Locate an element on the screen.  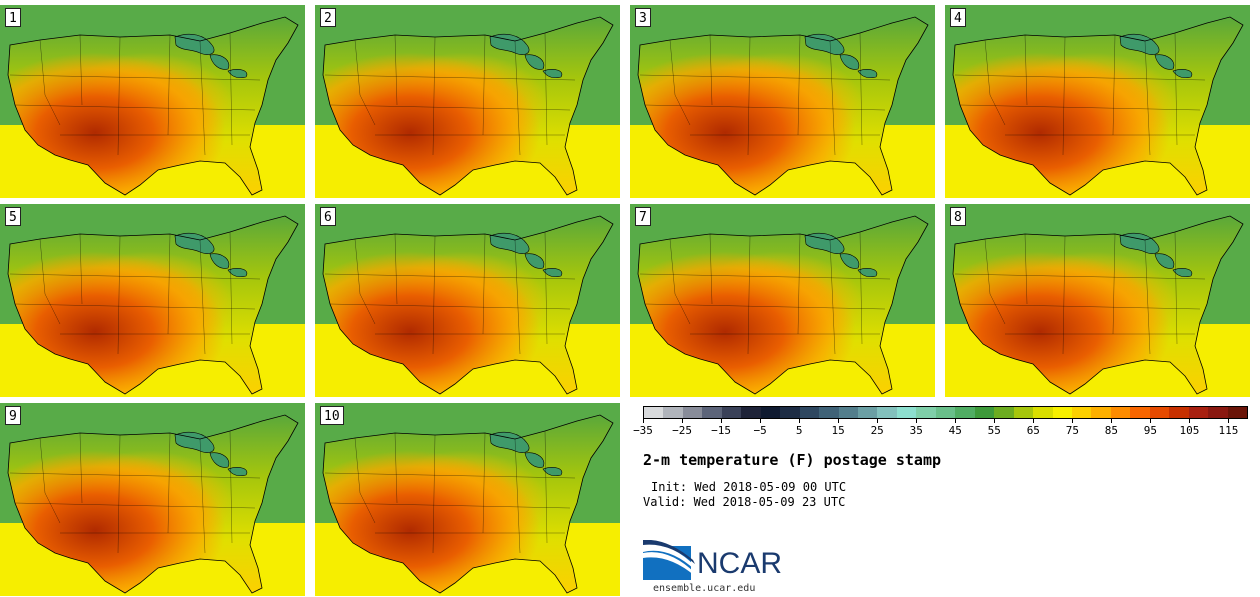
member-number-label: 3 is located at coordinates (643, 17).